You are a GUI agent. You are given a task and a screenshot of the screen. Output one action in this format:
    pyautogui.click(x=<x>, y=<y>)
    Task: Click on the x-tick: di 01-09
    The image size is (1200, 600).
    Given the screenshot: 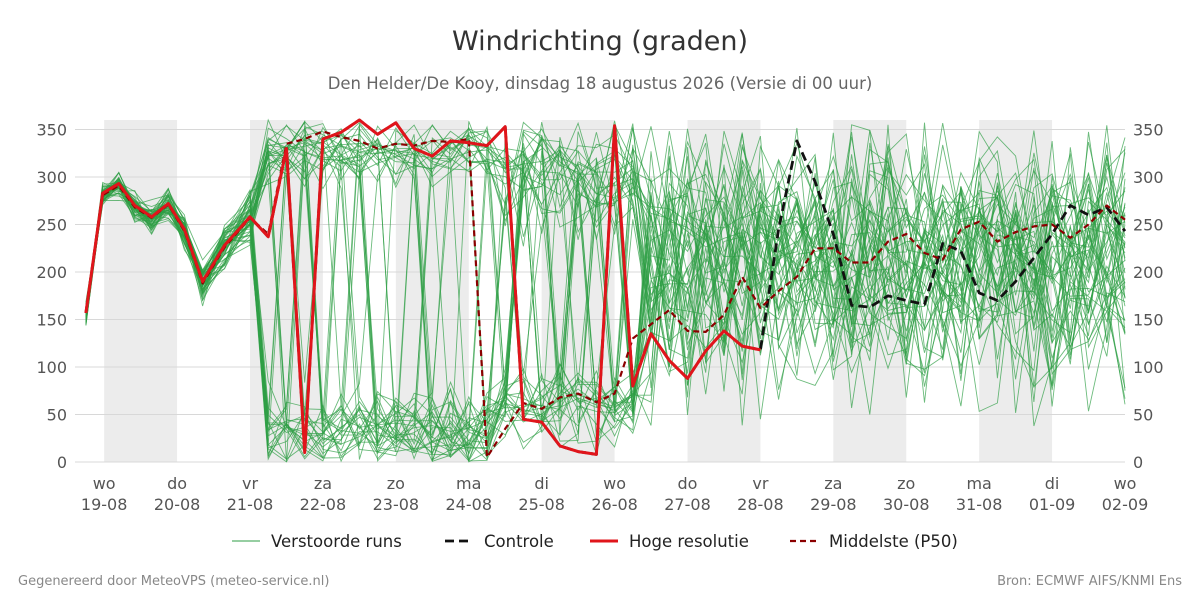 What is the action you would take?
    pyautogui.click(x=1052, y=494)
    